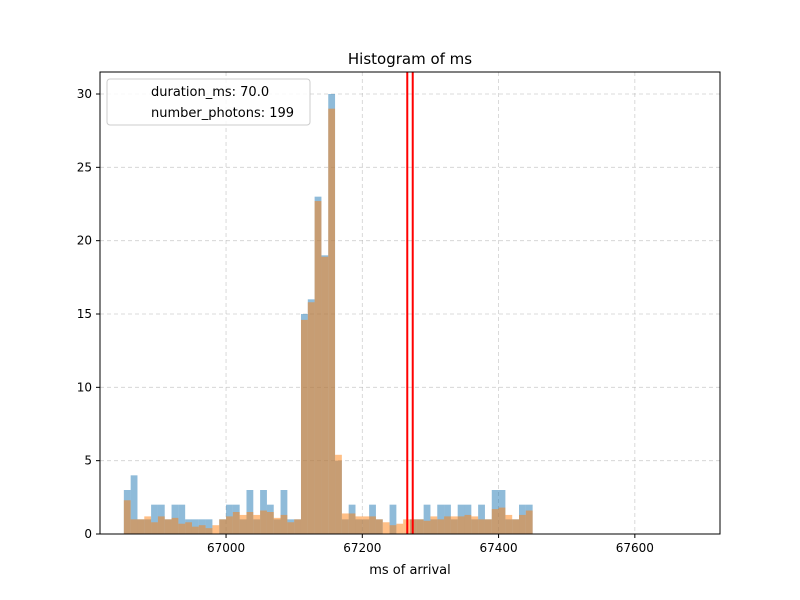  What do you see at coordinates (84, 241) in the screenshot?
I see `y-tick-label: 20` at bounding box center [84, 241].